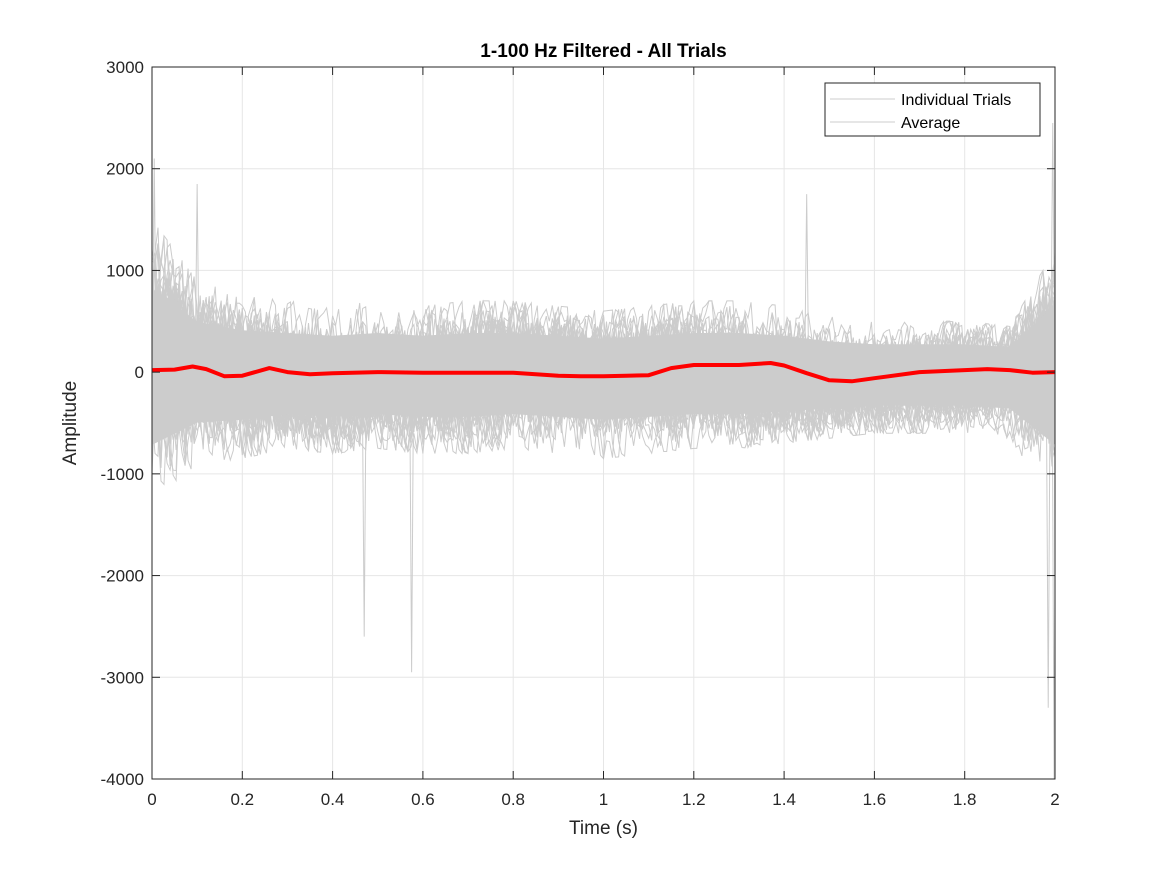 The width and height of the screenshot is (1167, 875). I want to click on y-tick-label: 0, so click(139, 372).